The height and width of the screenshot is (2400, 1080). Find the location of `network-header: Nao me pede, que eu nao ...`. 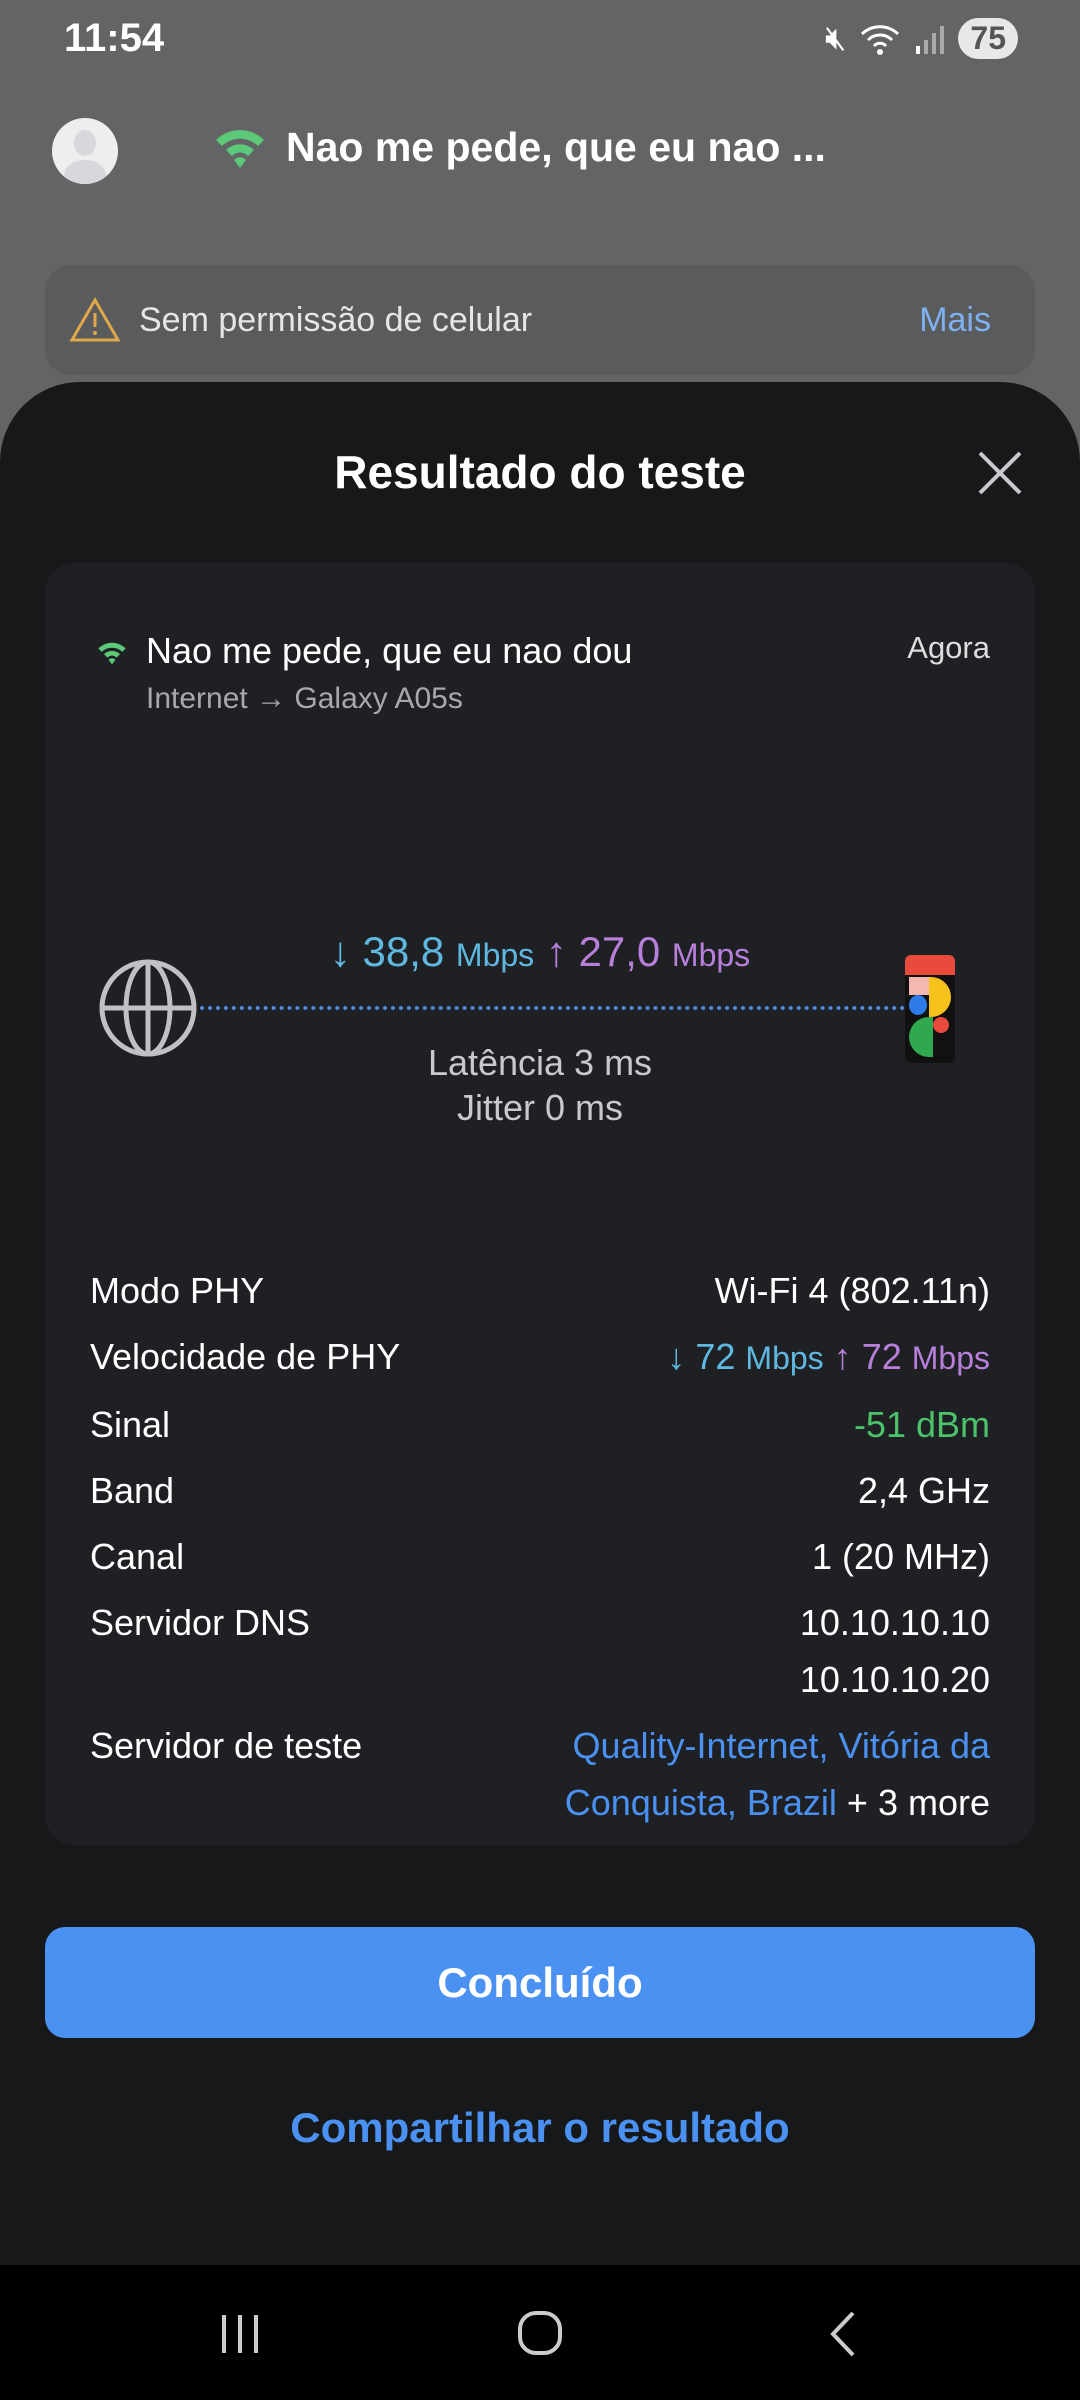

network-header: Nao me pede, que eu nao ... is located at coordinates (519, 147).